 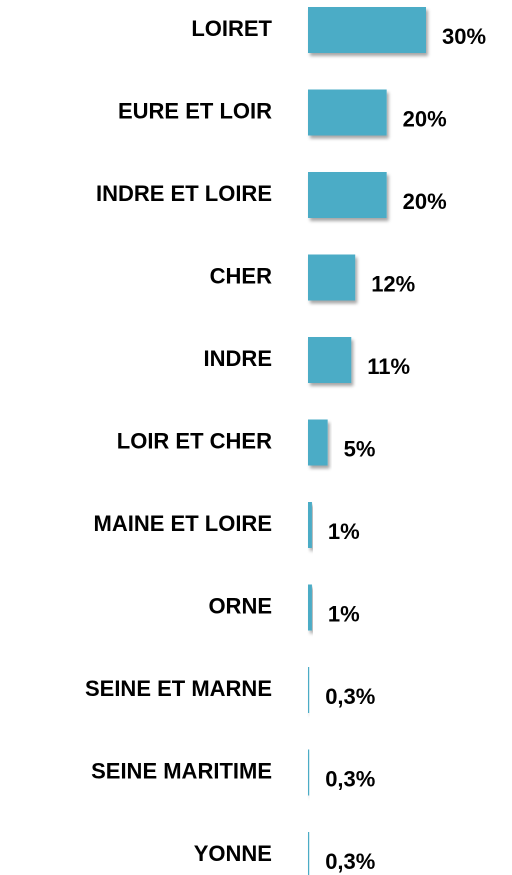 What do you see at coordinates (464, 36) in the screenshot?
I see `value-label: 30%` at bounding box center [464, 36].